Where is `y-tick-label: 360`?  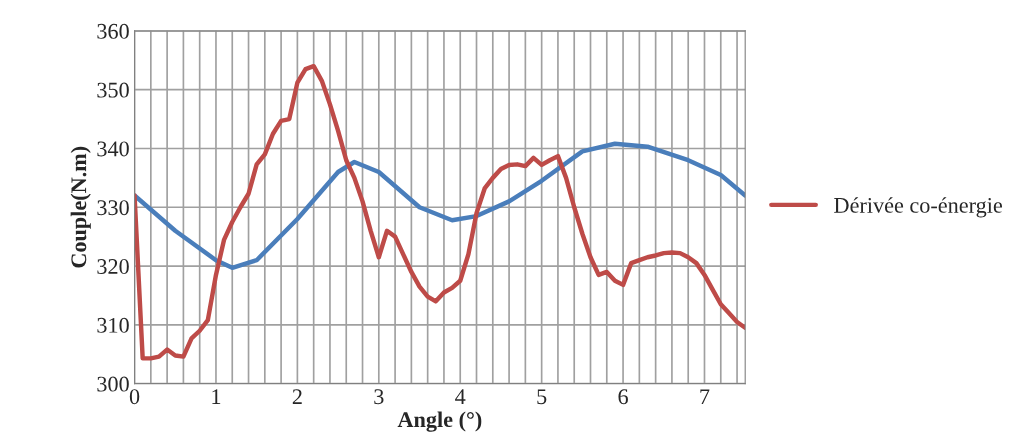
y-tick-label: 360 is located at coordinates (113, 31).